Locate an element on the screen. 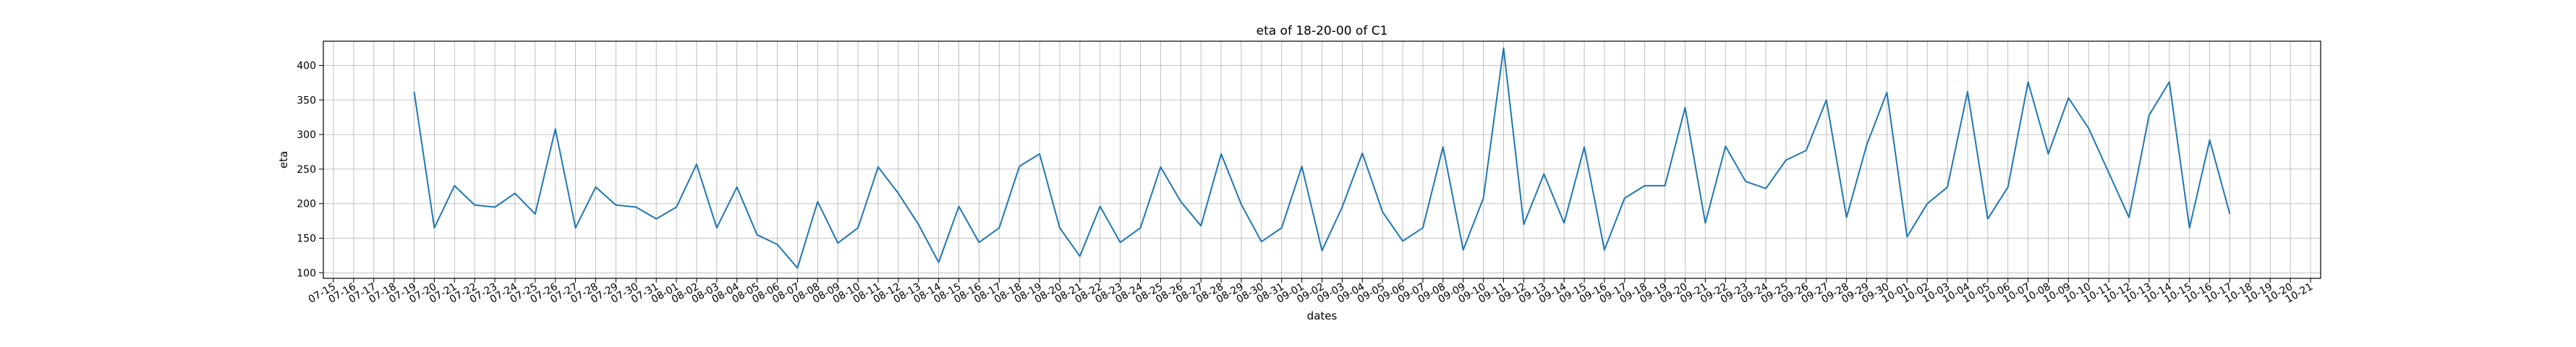 The image size is (2576, 347). y-tick-label: 200 is located at coordinates (306, 205).